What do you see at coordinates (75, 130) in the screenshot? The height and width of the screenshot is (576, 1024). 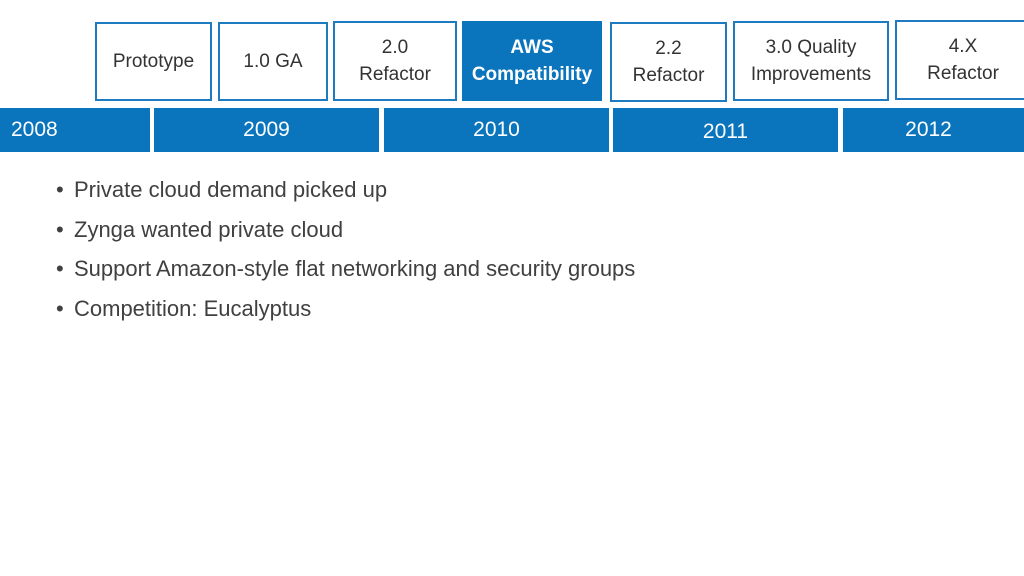 I see `year-2008: 2008` at bounding box center [75, 130].